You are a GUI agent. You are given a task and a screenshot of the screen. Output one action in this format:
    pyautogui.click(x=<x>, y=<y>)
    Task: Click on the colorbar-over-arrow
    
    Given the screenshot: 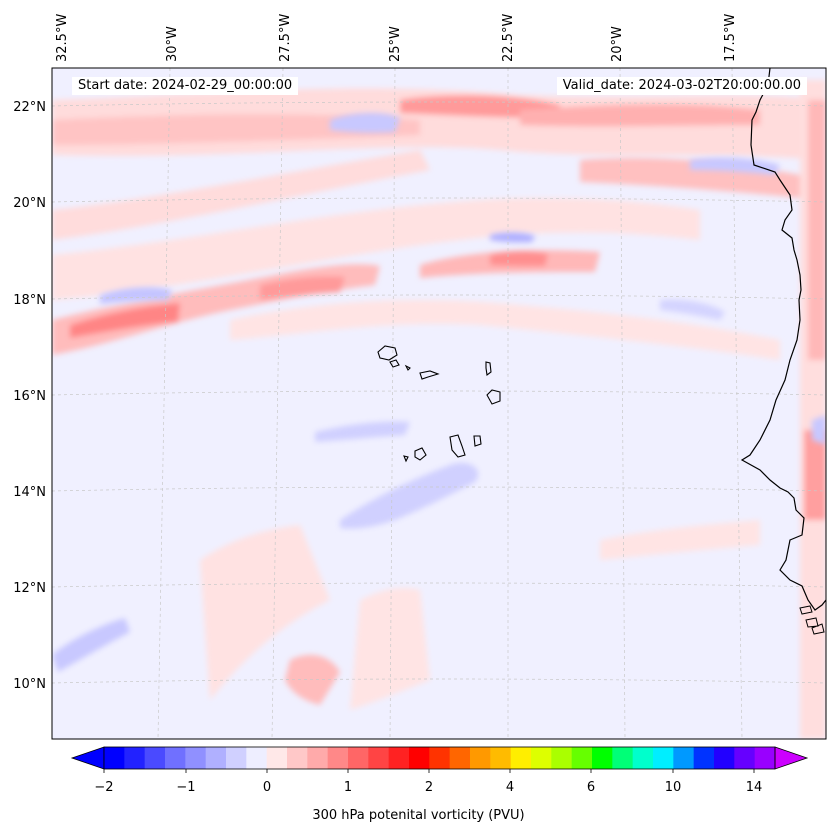 What is the action you would take?
    pyautogui.click(x=791, y=758)
    